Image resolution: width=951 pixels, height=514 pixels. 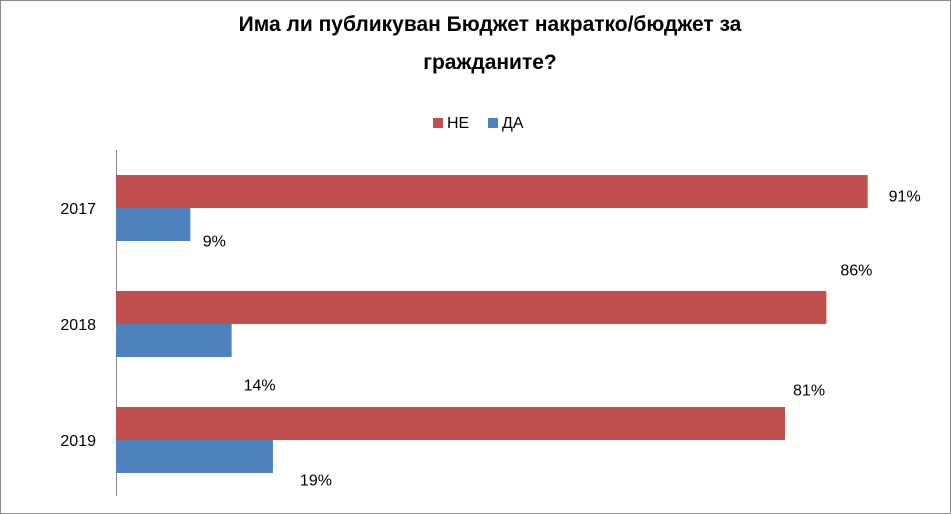 I want to click on data-label: 14%, so click(x=260, y=386).